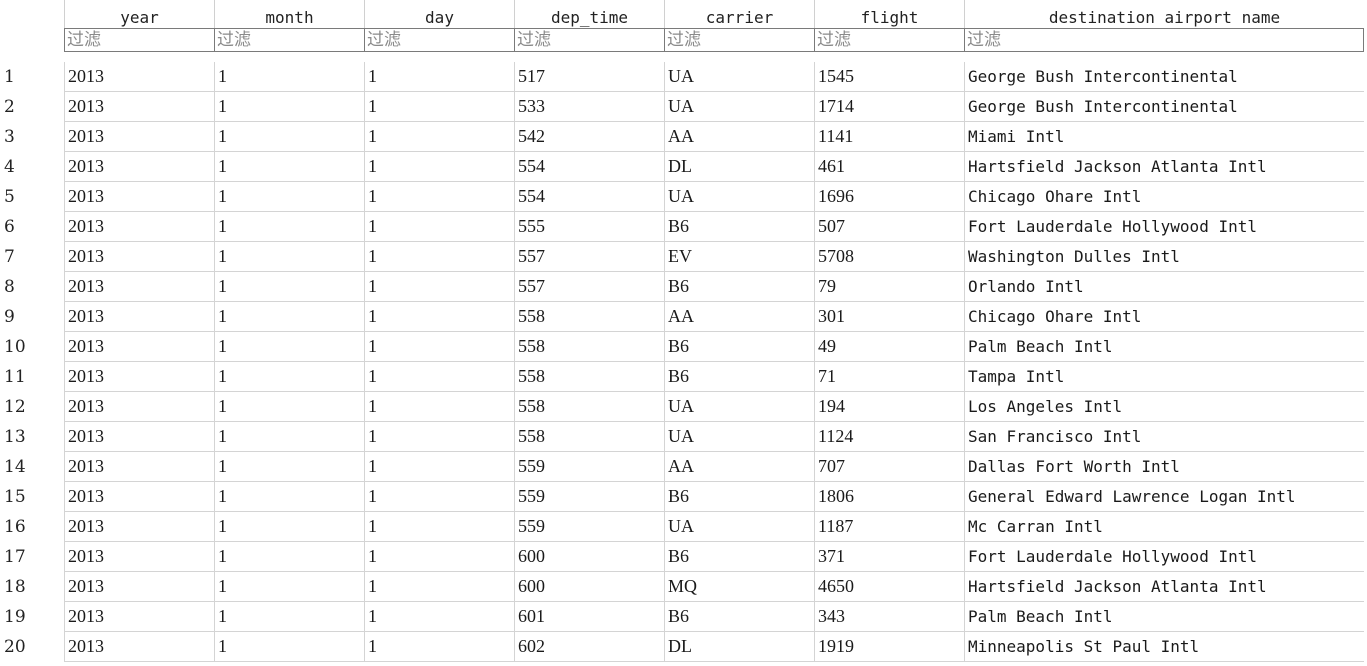 The height and width of the screenshot is (666, 1367). I want to click on filter-input-carrier, so click(739, 40).